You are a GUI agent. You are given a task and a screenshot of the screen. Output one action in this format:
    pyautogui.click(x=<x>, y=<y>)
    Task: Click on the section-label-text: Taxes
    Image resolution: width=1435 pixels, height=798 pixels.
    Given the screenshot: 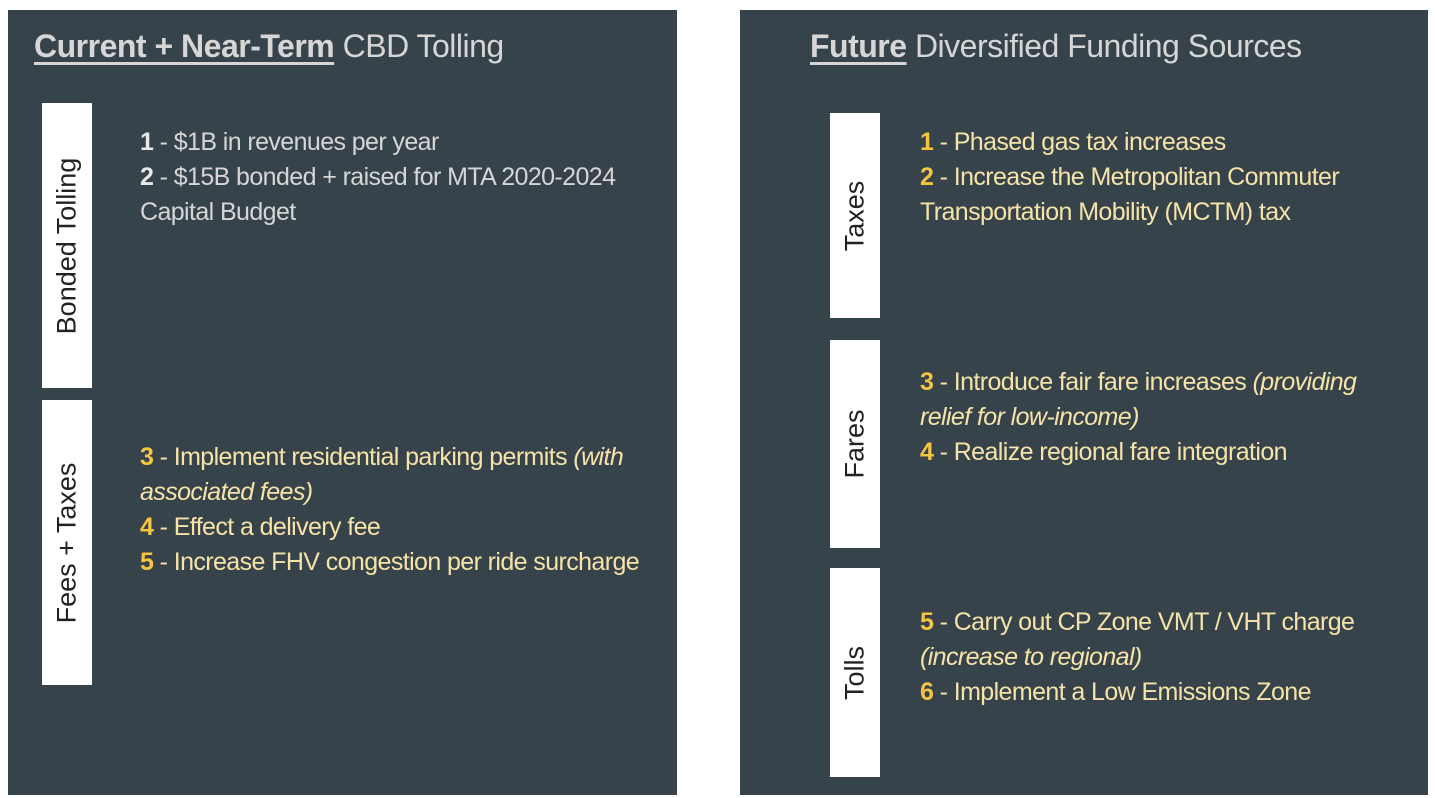 What is the action you would take?
    pyautogui.click(x=854, y=215)
    